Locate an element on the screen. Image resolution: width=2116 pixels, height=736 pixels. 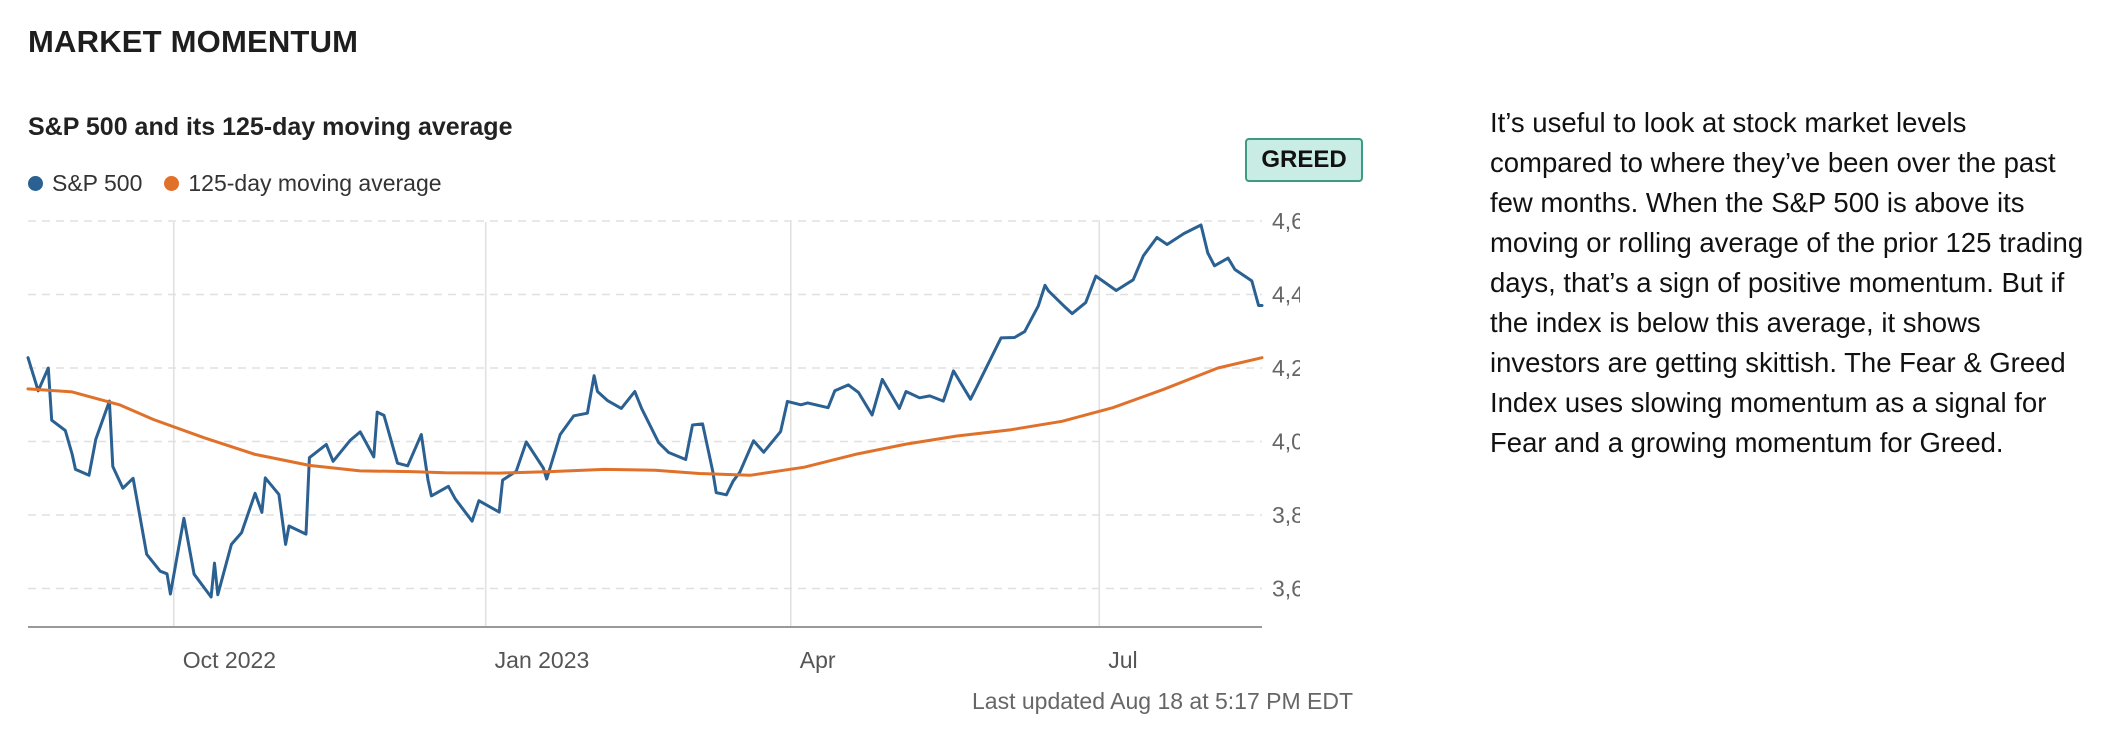
section-title: MARKET MOMENTUM is located at coordinates (193, 41).